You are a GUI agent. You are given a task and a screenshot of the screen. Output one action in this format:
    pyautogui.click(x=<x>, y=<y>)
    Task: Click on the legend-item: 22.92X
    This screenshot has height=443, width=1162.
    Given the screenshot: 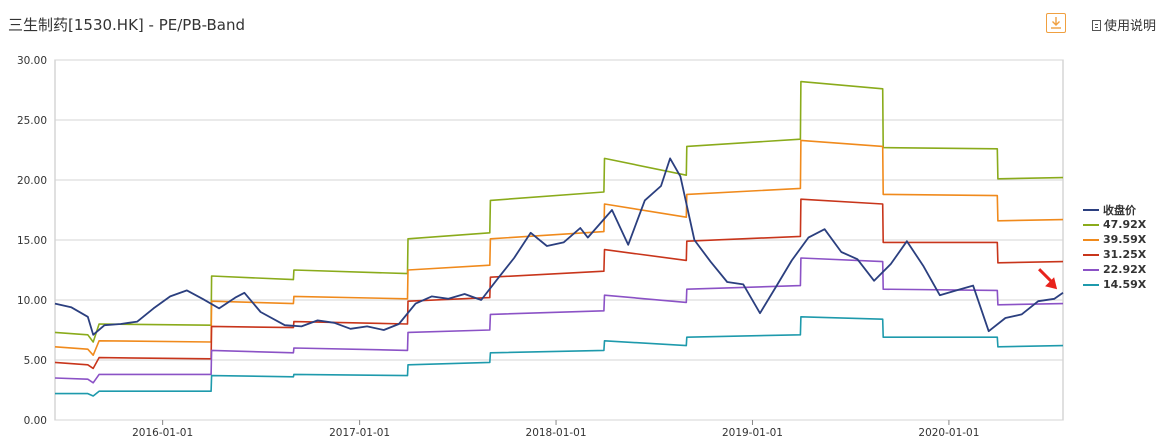 What is the action you would take?
    pyautogui.click(x=1114, y=269)
    